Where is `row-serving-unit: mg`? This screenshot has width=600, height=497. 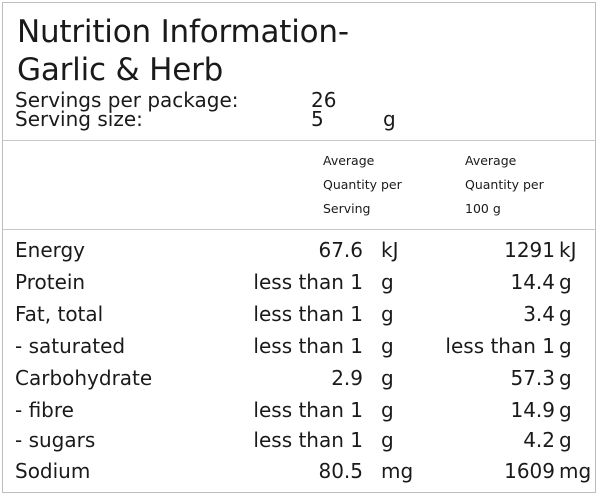 row-serving-unit: mg is located at coordinates (397, 471).